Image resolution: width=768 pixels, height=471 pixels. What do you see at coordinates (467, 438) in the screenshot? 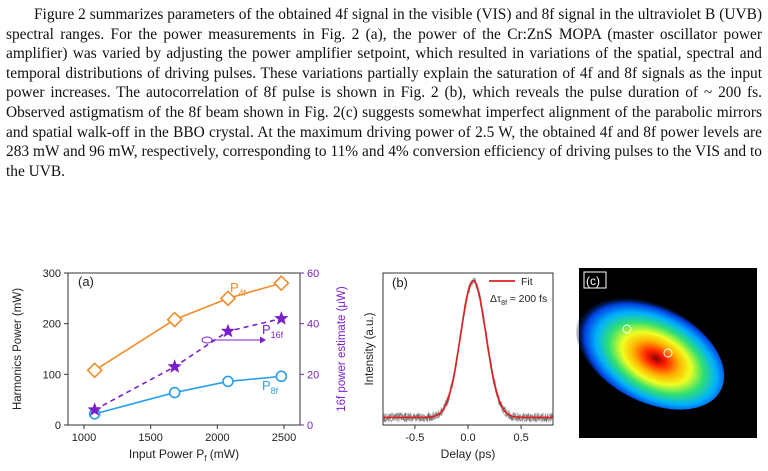
I see `b-xtick-label: 0.0` at bounding box center [467, 438].